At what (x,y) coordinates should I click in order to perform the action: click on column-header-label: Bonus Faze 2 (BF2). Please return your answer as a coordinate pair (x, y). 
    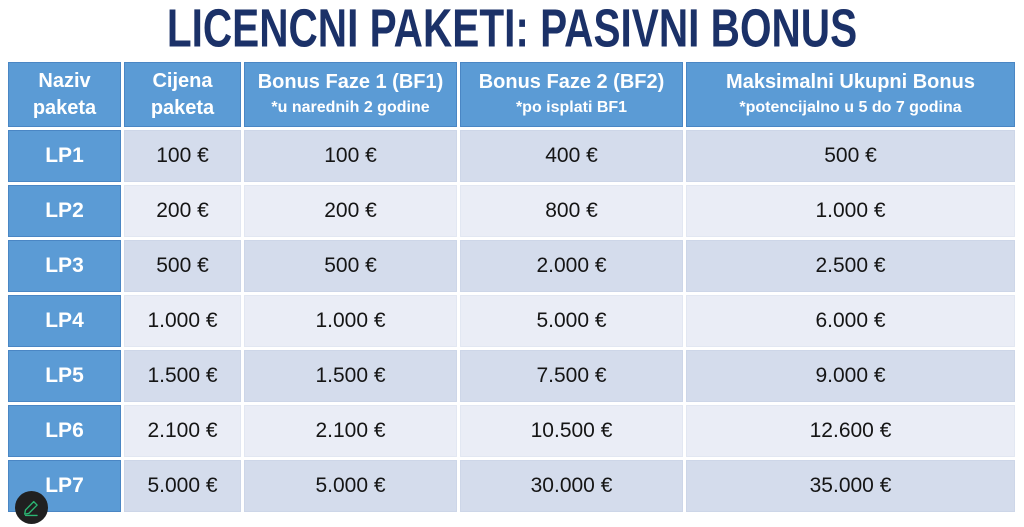
    Looking at the image, I should click on (571, 82).